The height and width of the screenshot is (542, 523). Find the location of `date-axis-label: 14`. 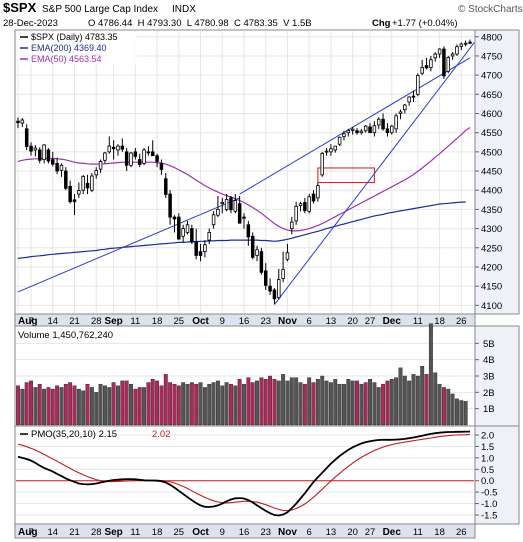

date-axis-label: 14 is located at coordinates (52, 532).